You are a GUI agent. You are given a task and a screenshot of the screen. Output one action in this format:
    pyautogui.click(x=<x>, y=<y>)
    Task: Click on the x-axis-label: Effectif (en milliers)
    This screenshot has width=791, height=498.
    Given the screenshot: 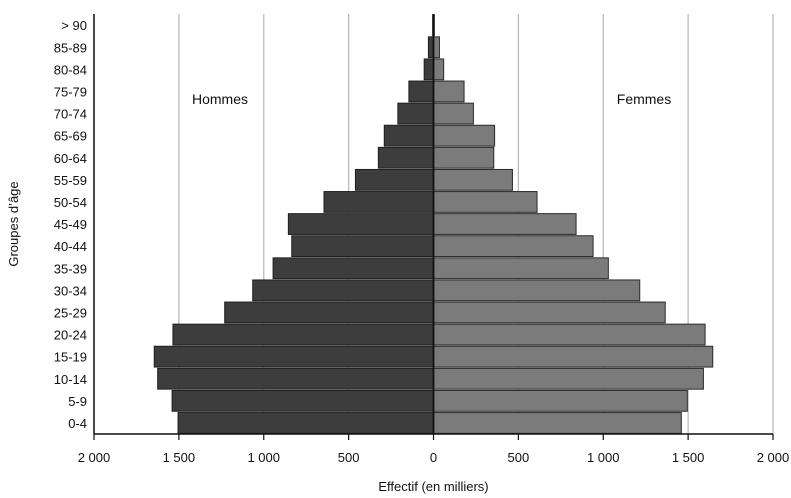 What is the action you would take?
    pyautogui.click(x=433, y=486)
    